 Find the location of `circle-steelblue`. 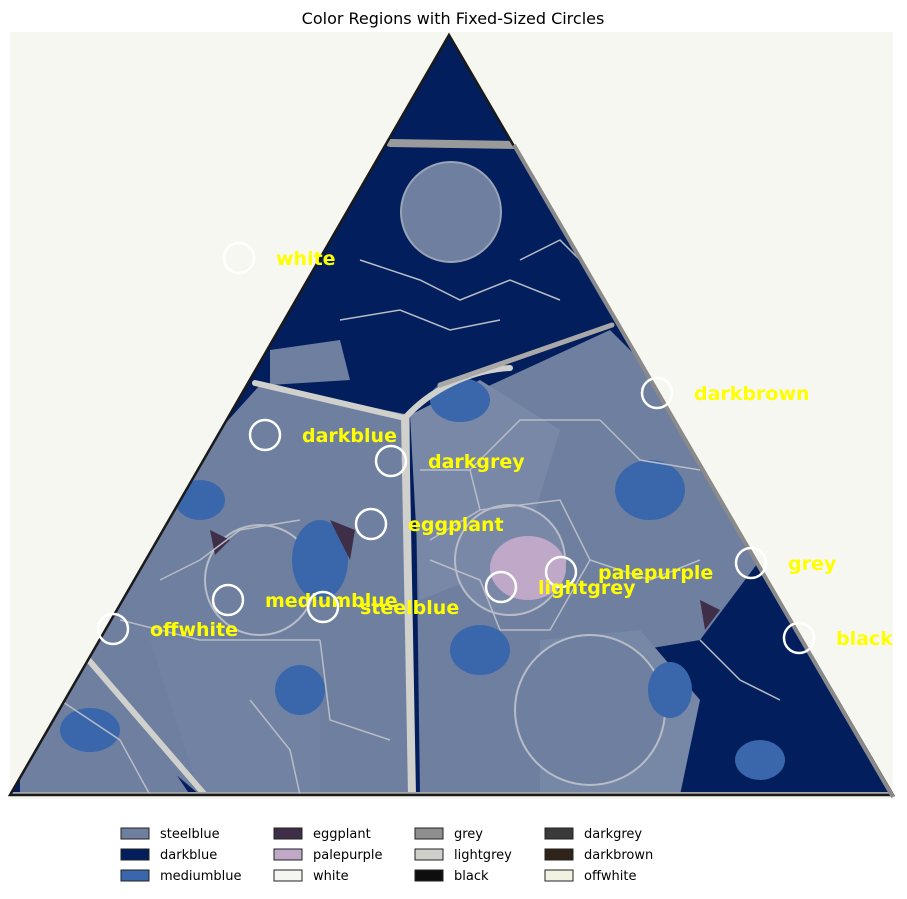

circle-steelblue is located at coordinates (323, 607).